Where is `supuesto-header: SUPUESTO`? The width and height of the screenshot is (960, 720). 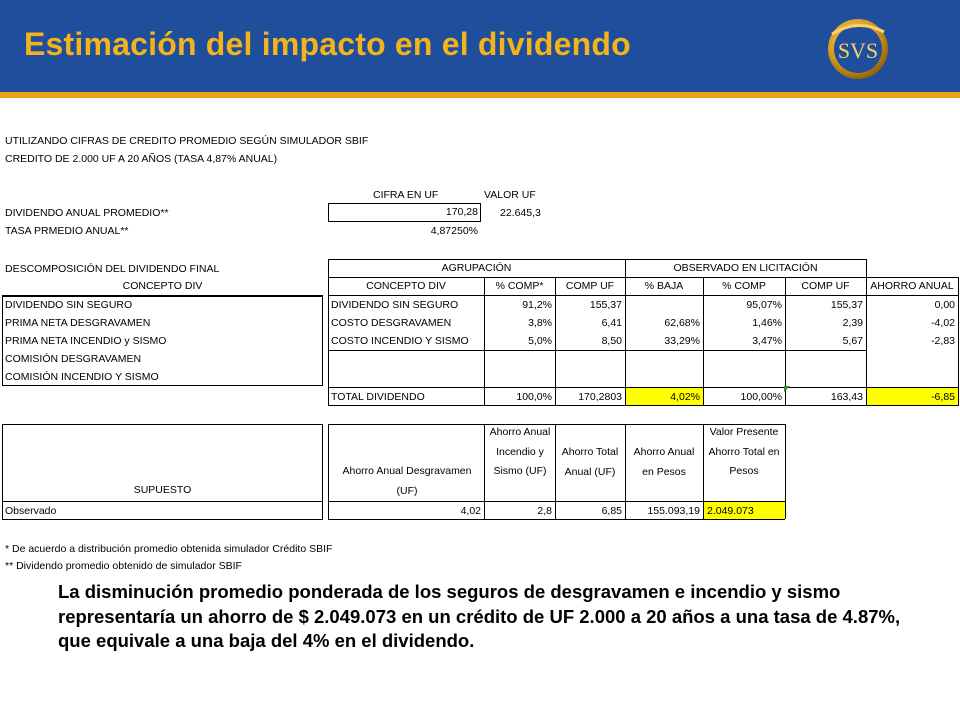
supuesto-header: SUPUESTO is located at coordinates (162, 490).